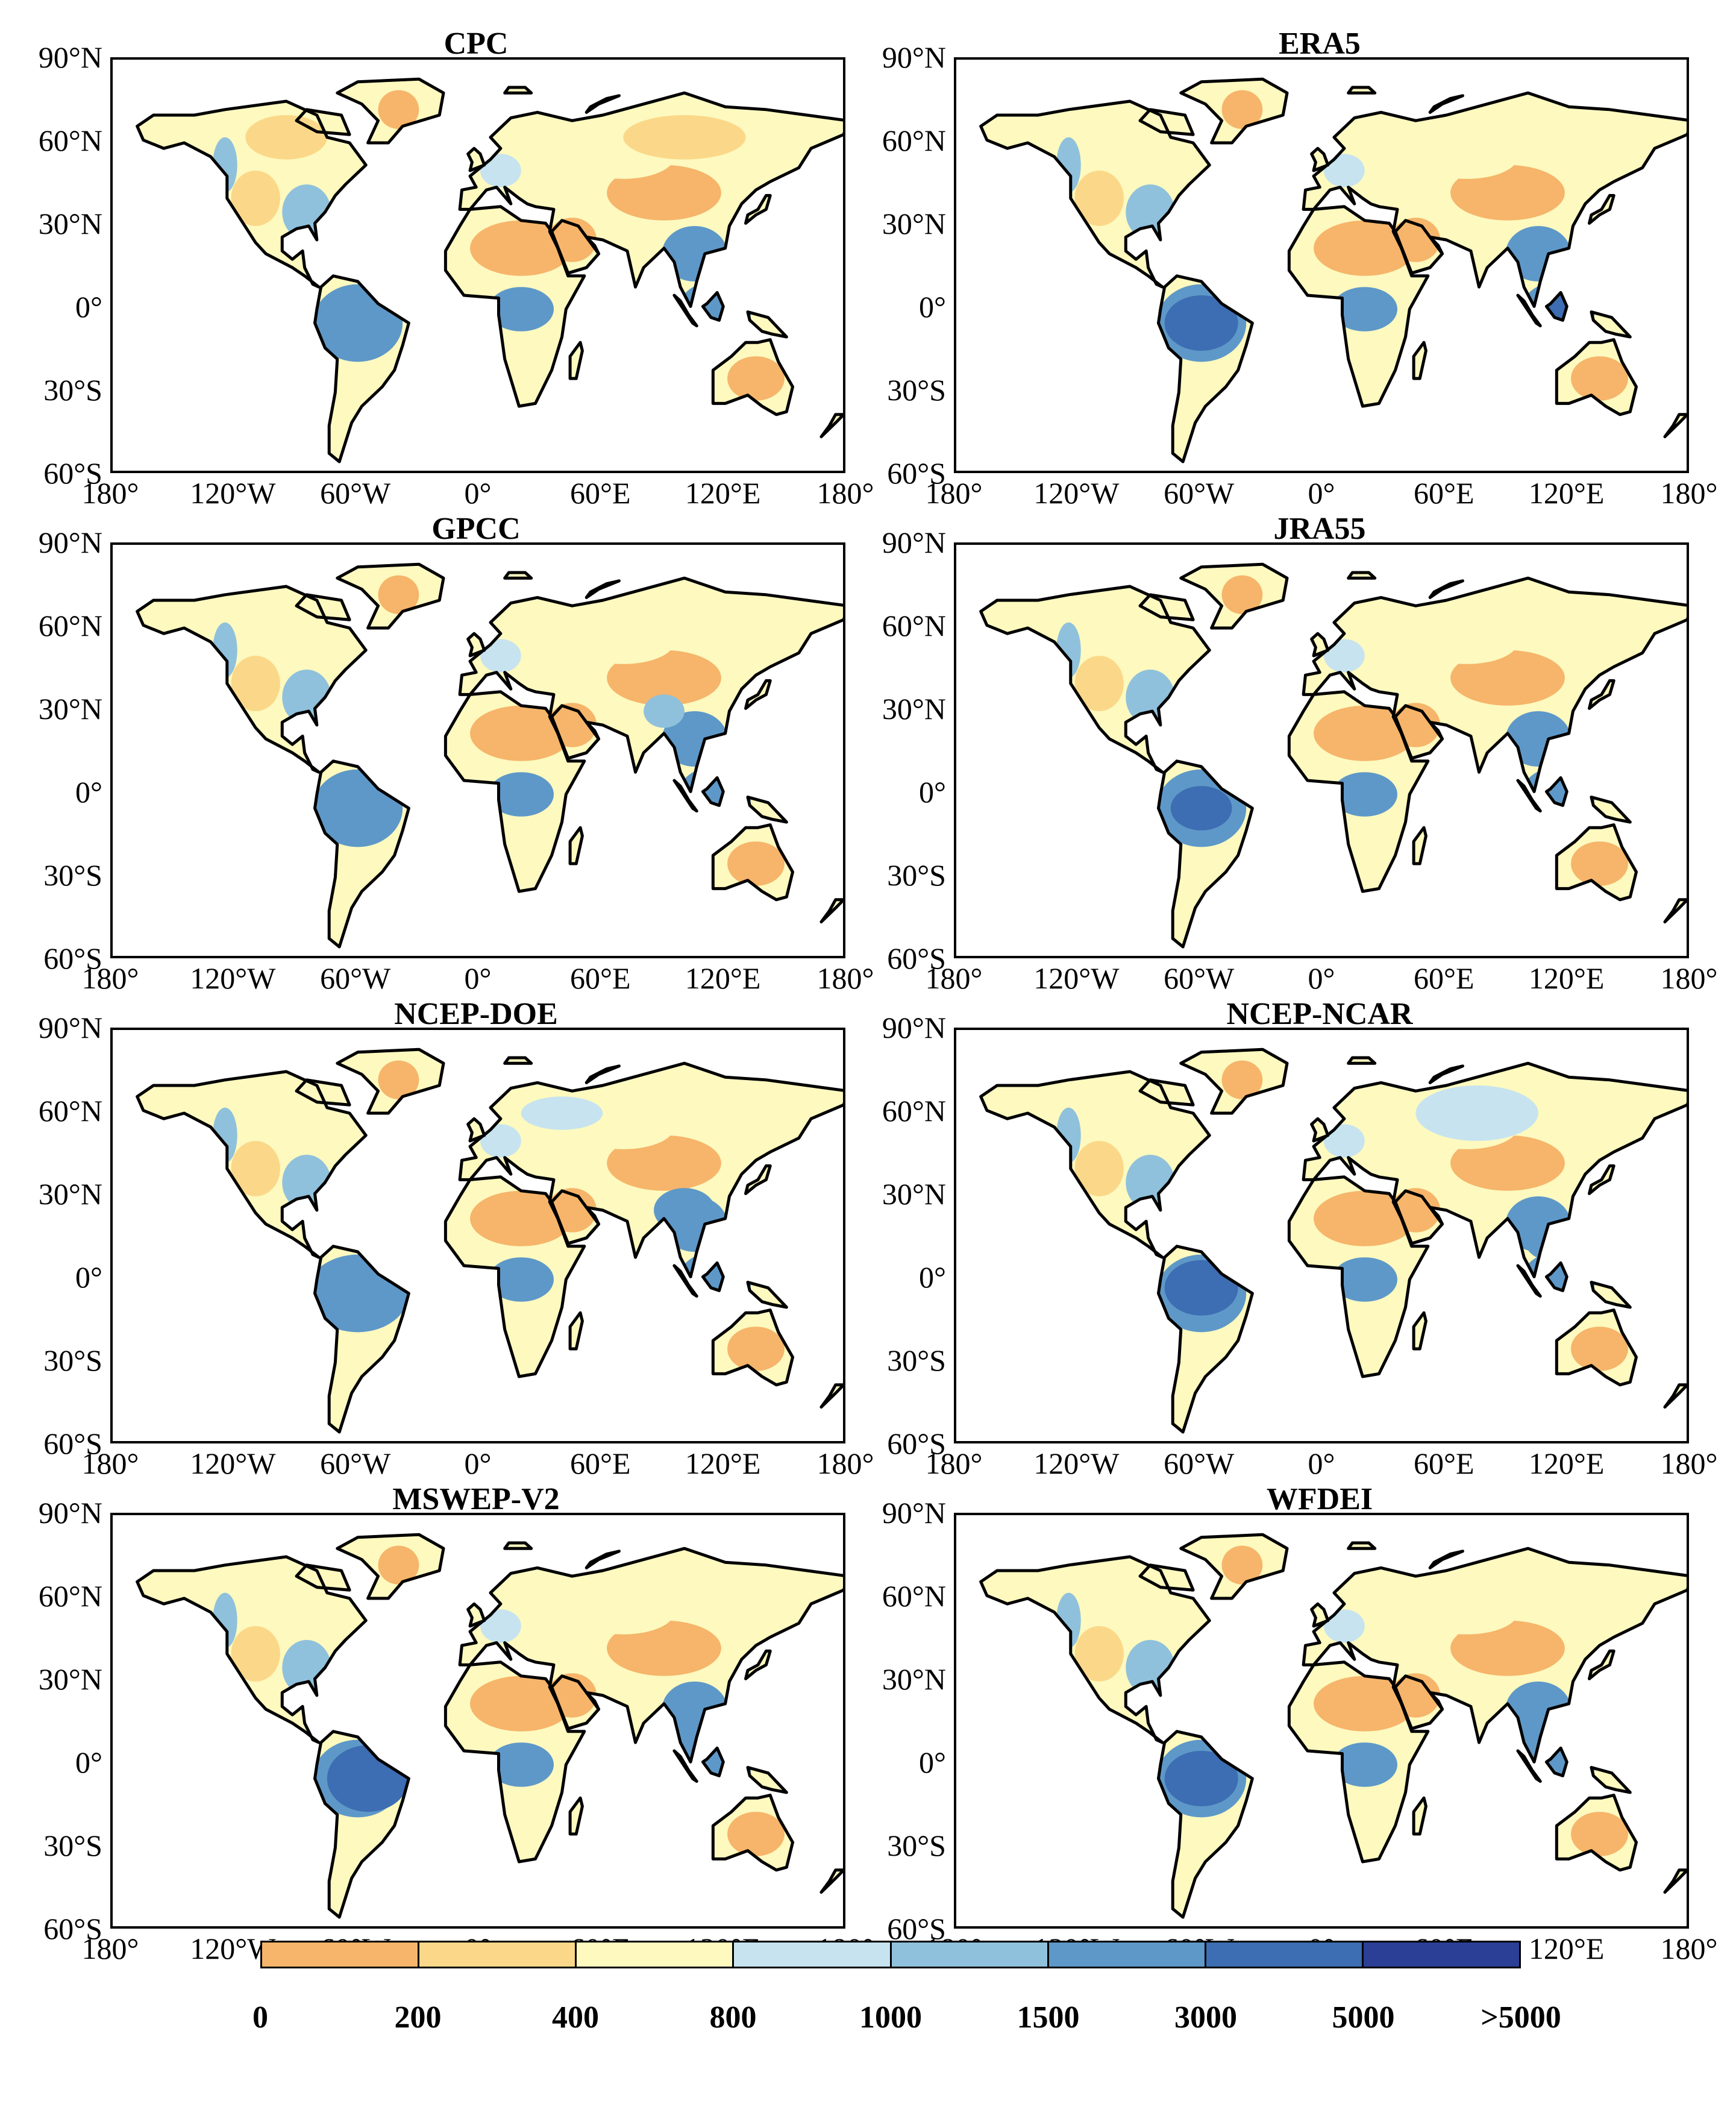  Describe the element at coordinates (1566, 1948) in the screenshot. I see `lon-tick-label: 120°E` at that location.